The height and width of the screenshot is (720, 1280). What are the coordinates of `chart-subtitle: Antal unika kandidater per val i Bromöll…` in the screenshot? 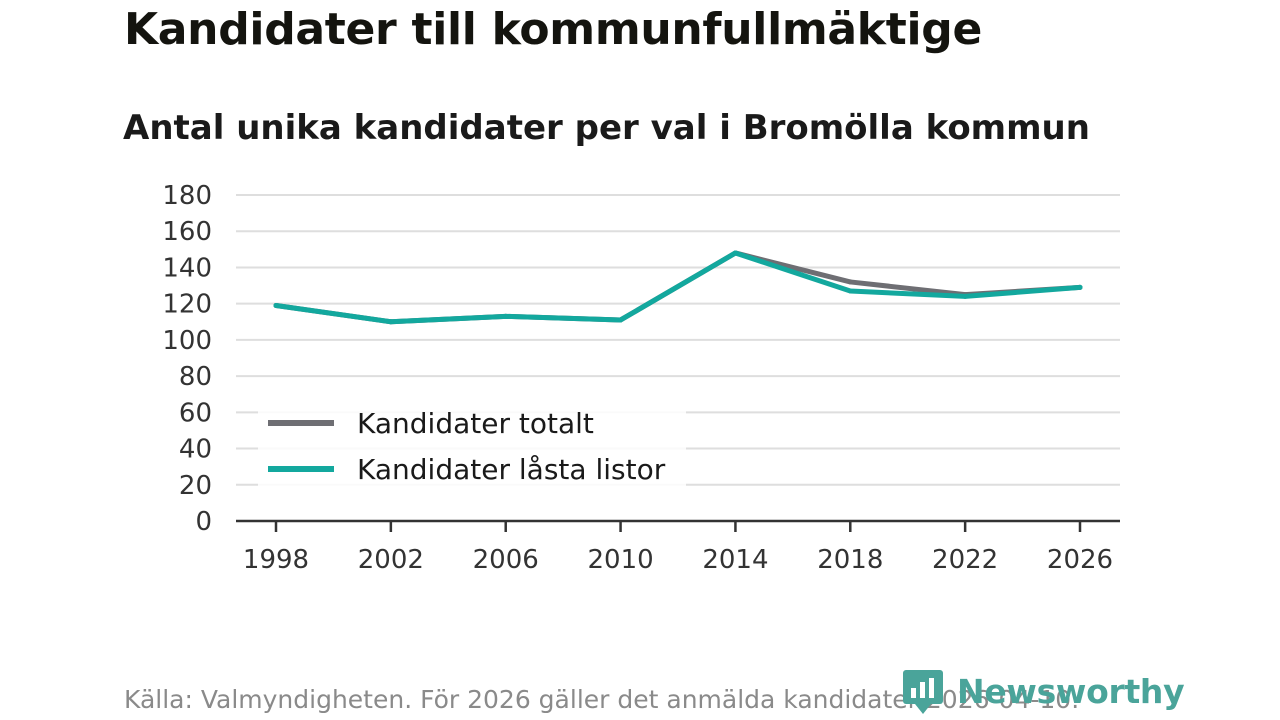 It's located at (606, 128).